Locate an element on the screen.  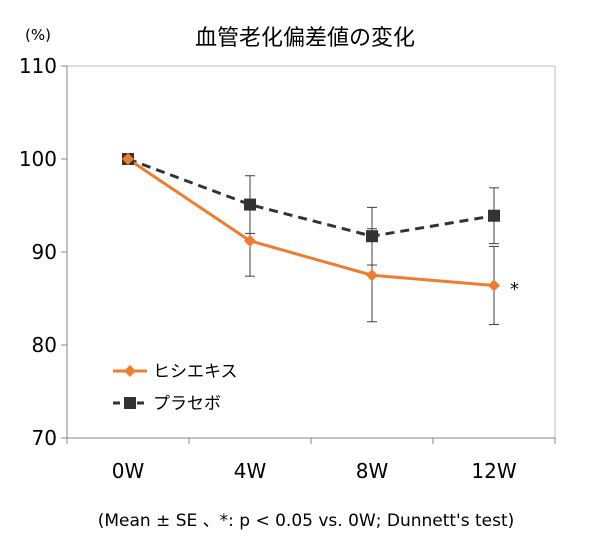
legend-label: プラセボ is located at coordinates (187, 404).